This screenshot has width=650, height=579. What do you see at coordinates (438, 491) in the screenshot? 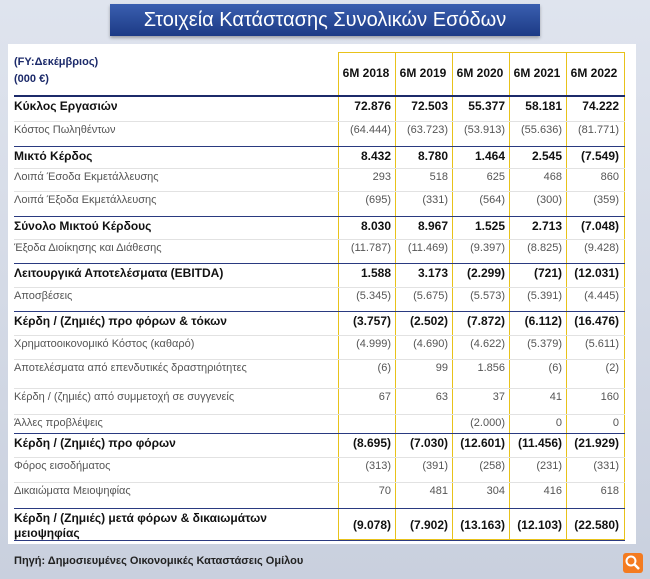
I see `cell-value: 481` at bounding box center [438, 491].